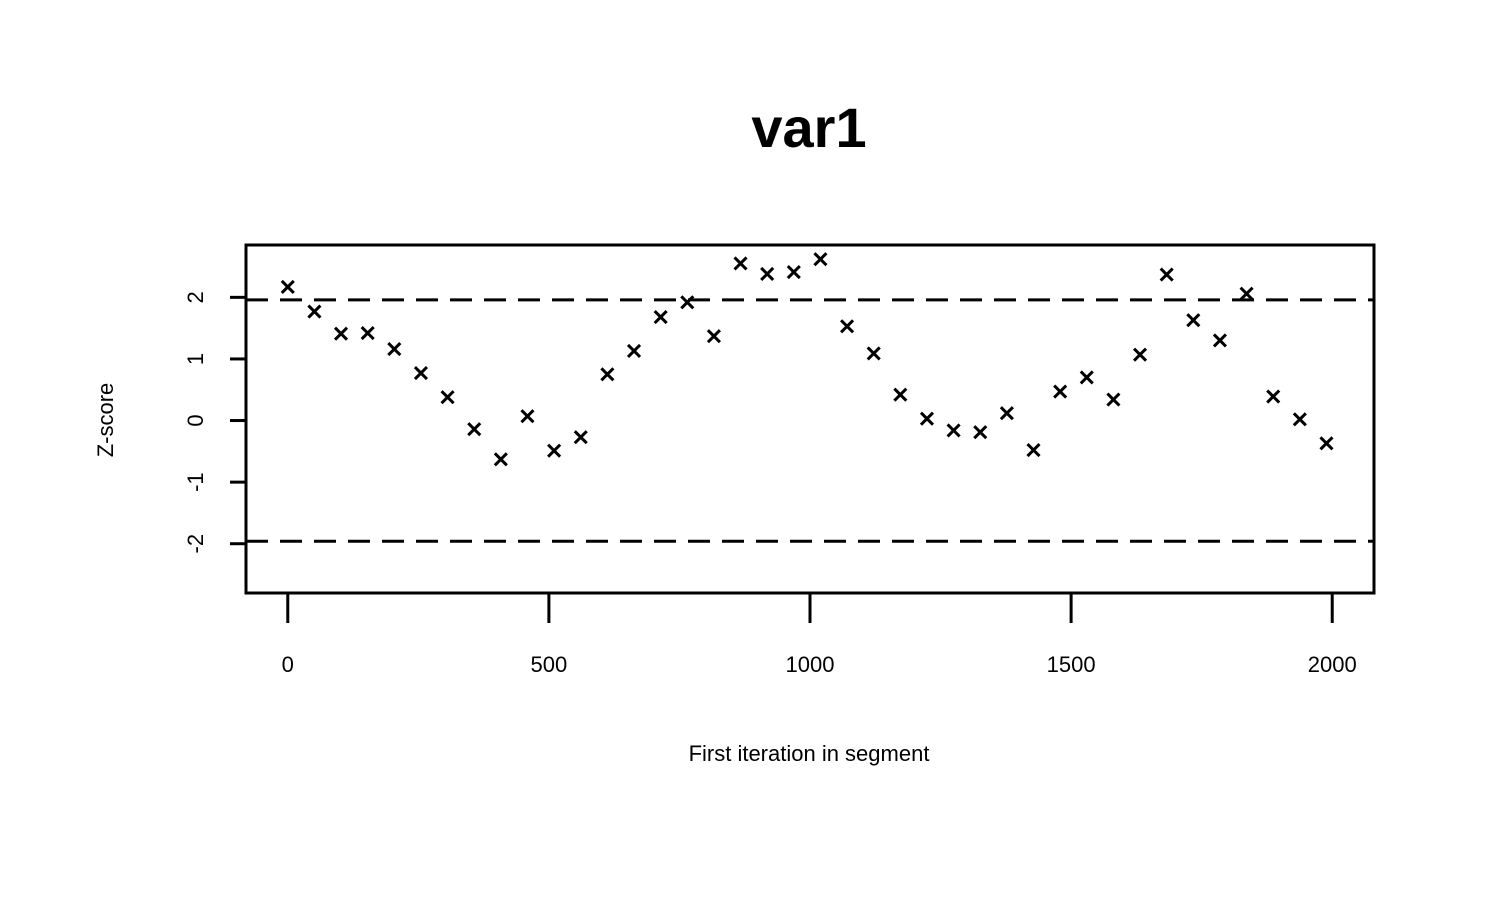 The width and height of the screenshot is (1500, 900). What do you see at coordinates (1071, 664) in the screenshot?
I see `x-tick-label: 1500` at bounding box center [1071, 664].